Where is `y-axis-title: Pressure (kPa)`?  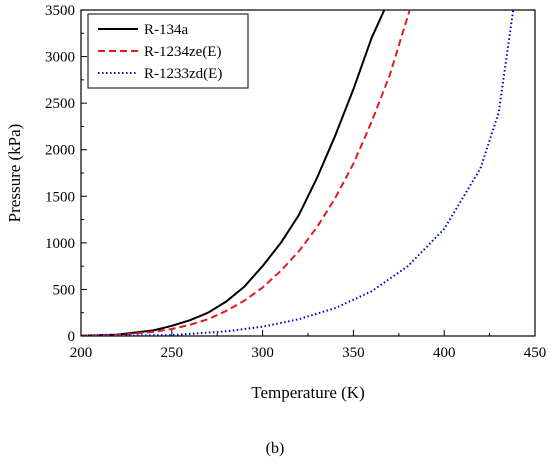 y-axis-title: Pressure (kPa) is located at coordinates (14, 173).